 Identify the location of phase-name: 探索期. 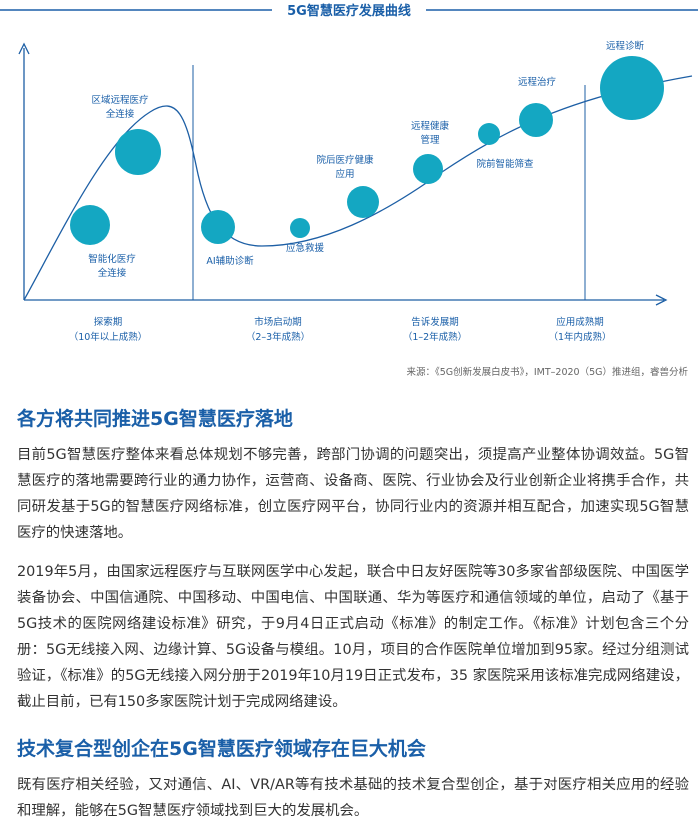
(108, 322).